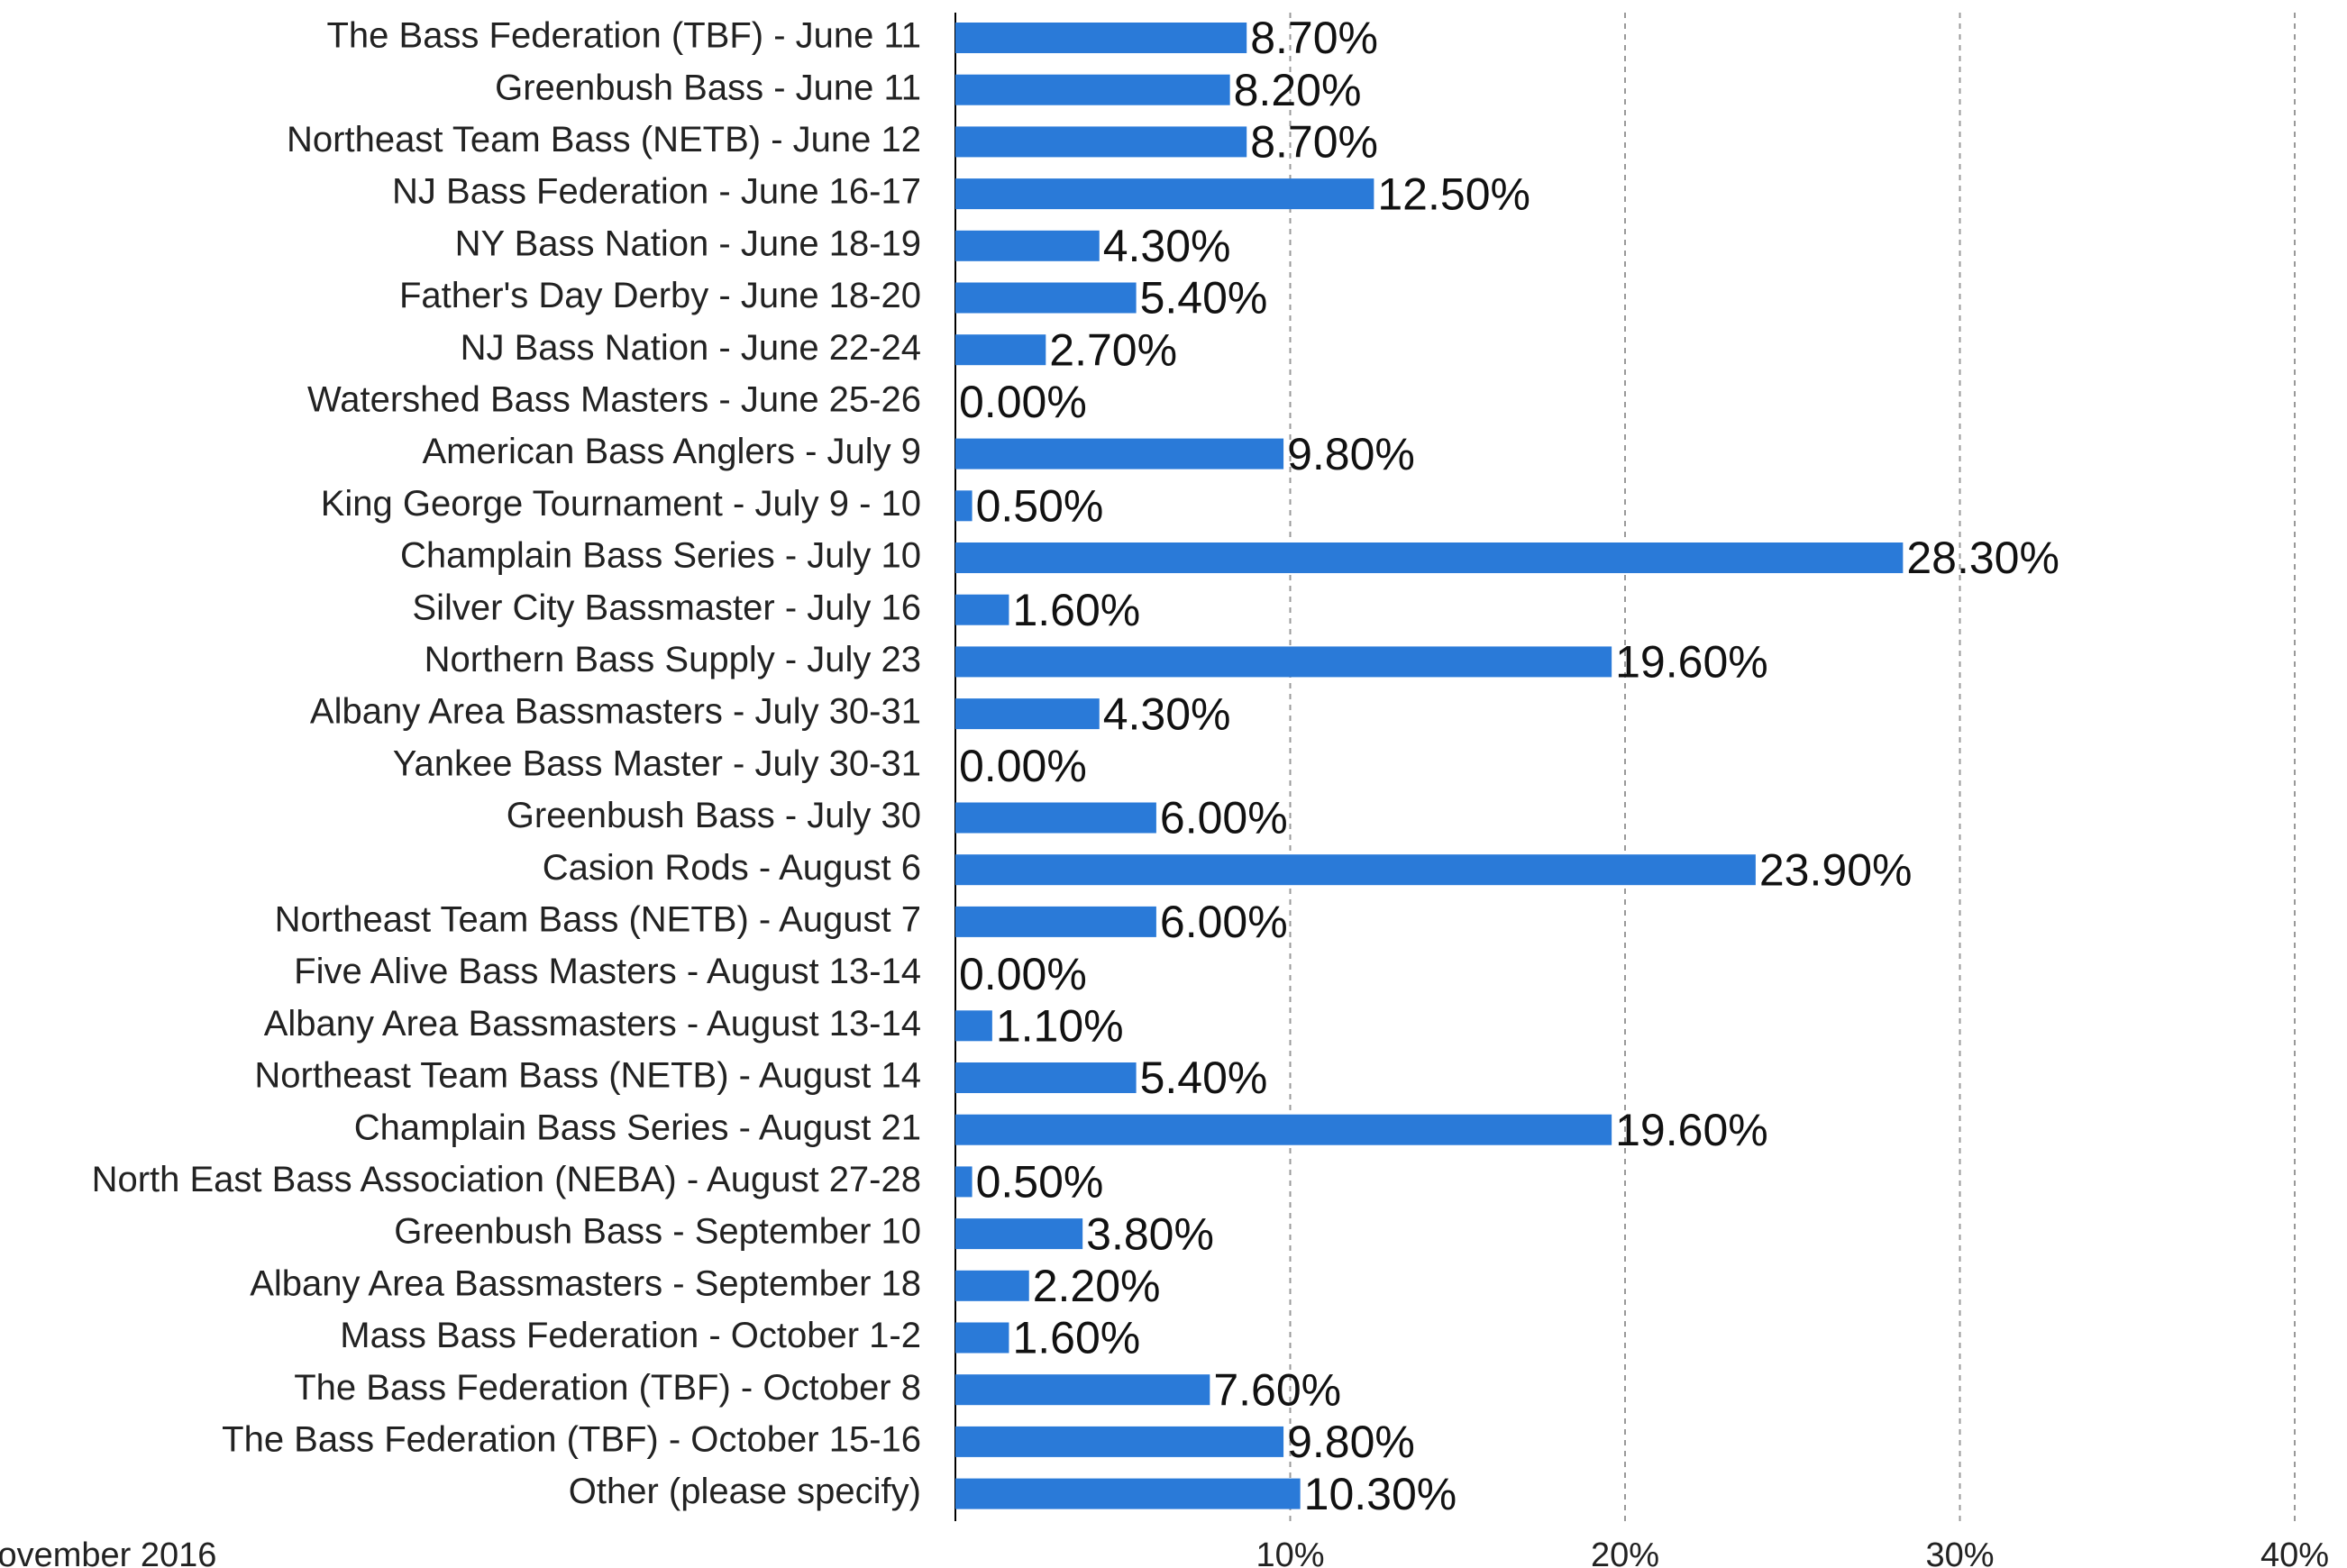 The image size is (2347, 1568). What do you see at coordinates (1380, 1494) in the screenshot?
I see `value-label: 10.30%` at bounding box center [1380, 1494].